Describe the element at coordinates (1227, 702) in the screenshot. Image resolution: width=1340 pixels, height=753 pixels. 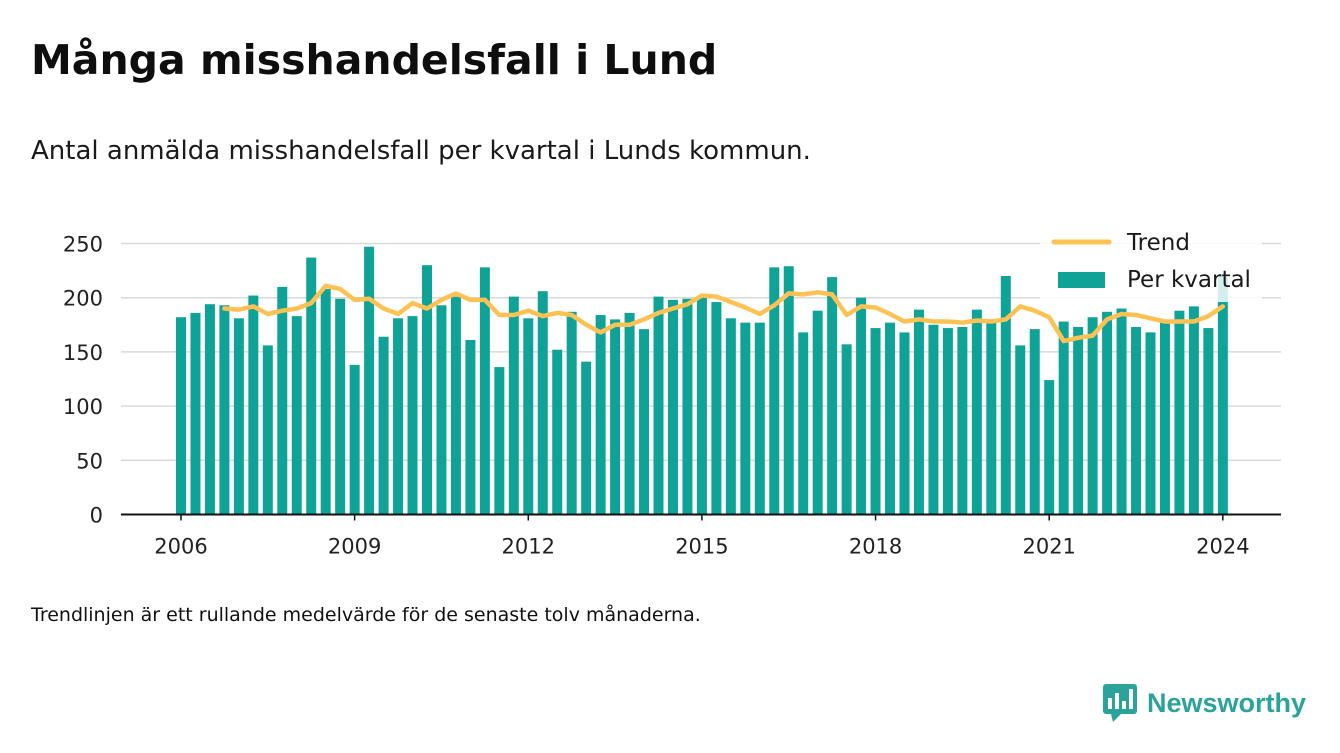
I see `newsworthy-logo-text: Newsworthy` at that location.